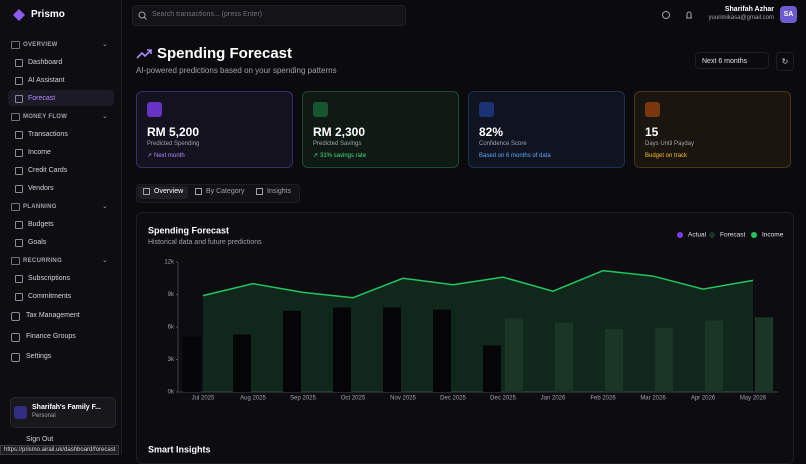 The image size is (806, 464). What do you see at coordinates (670, 144) in the screenshot?
I see `card-label: Days Until Payday` at bounding box center [670, 144].